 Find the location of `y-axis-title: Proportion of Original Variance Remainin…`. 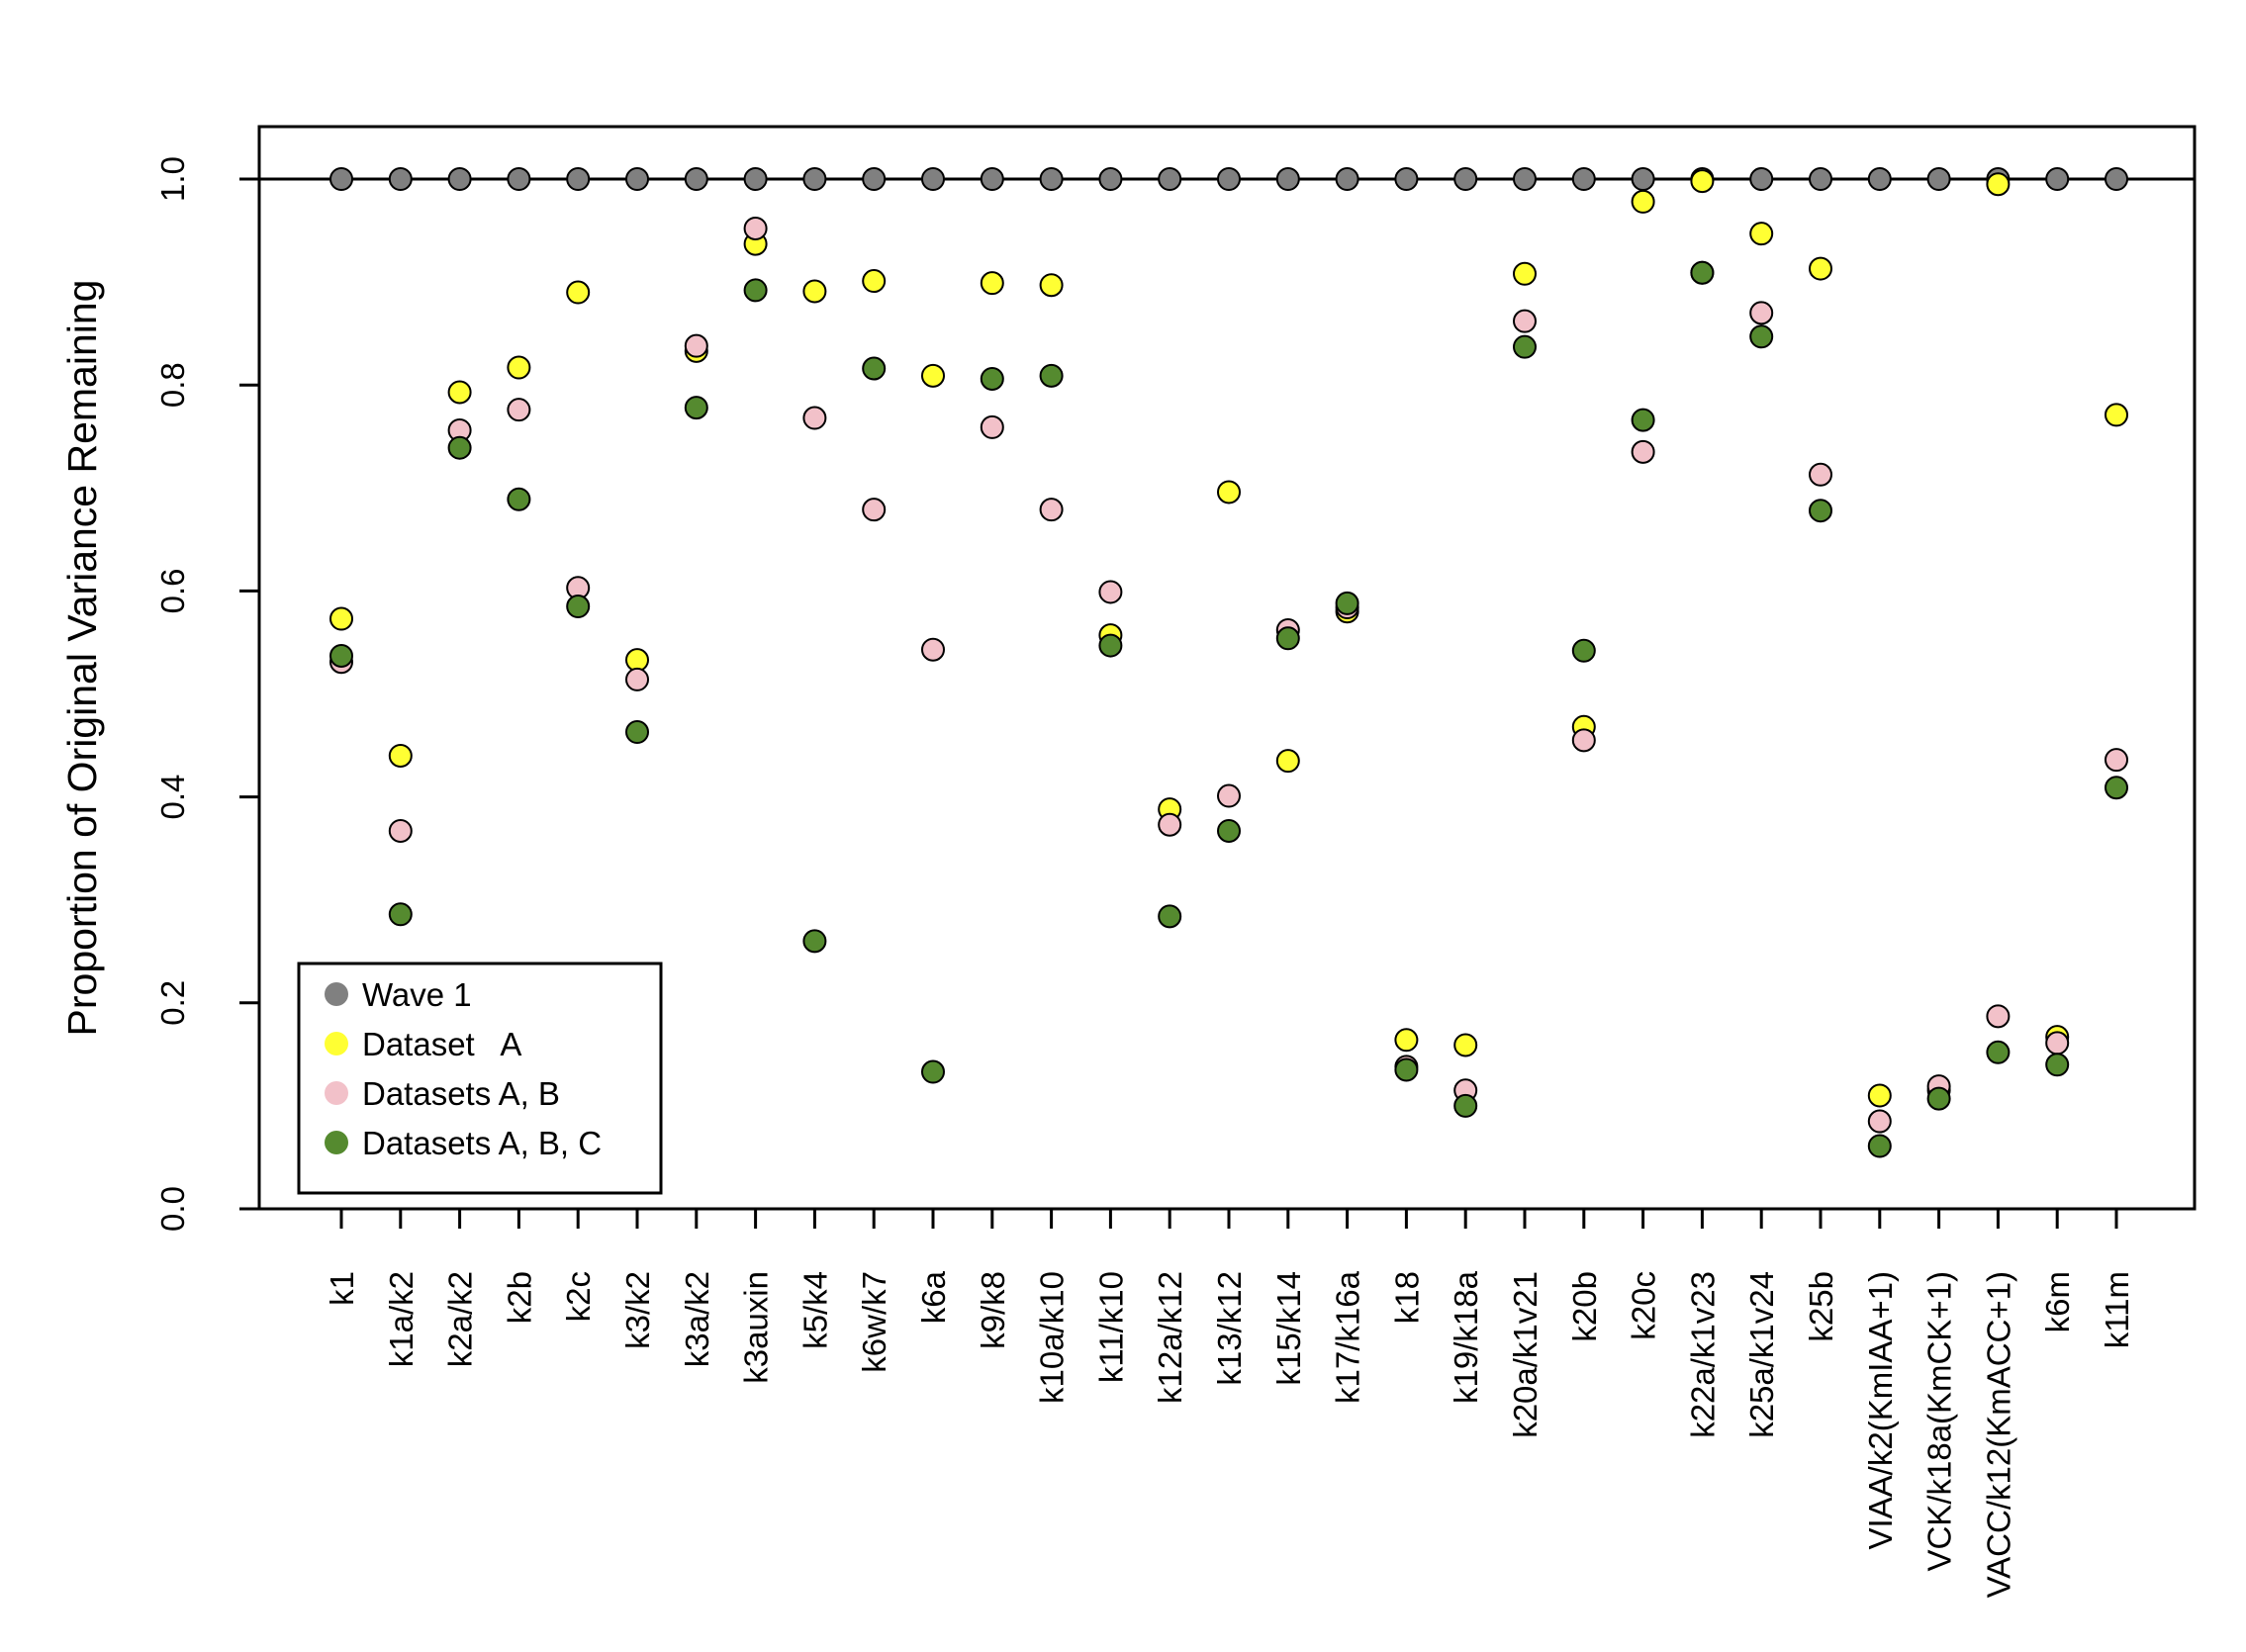

y-axis-title: Proportion of Original Variance Remainin… is located at coordinates (82, 658).